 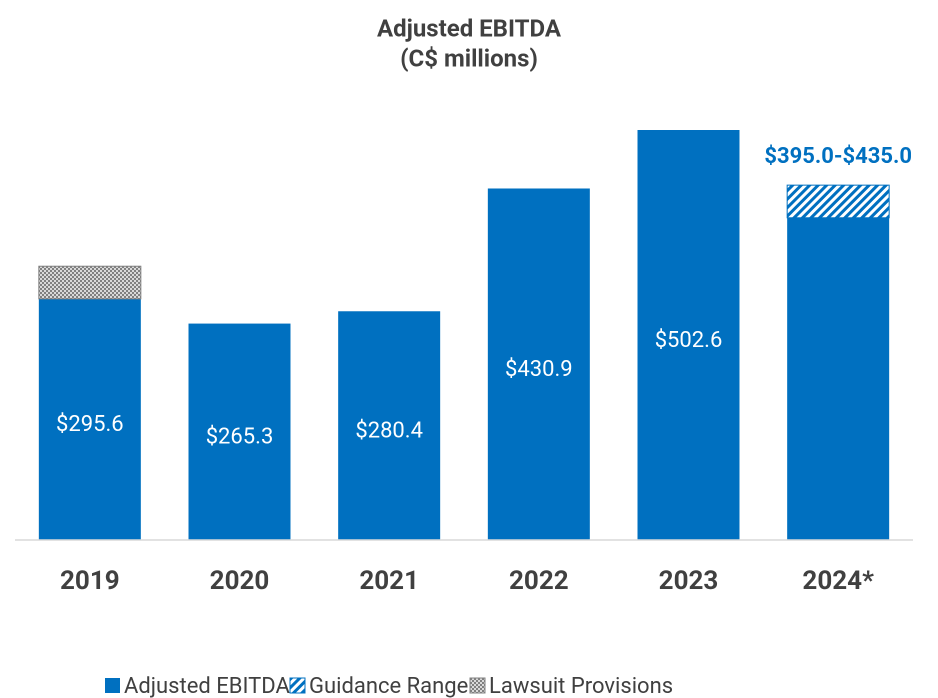 What do you see at coordinates (689, 340) in the screenshot?
I see `data-label: $502.6` at bounding box center [689, 340].